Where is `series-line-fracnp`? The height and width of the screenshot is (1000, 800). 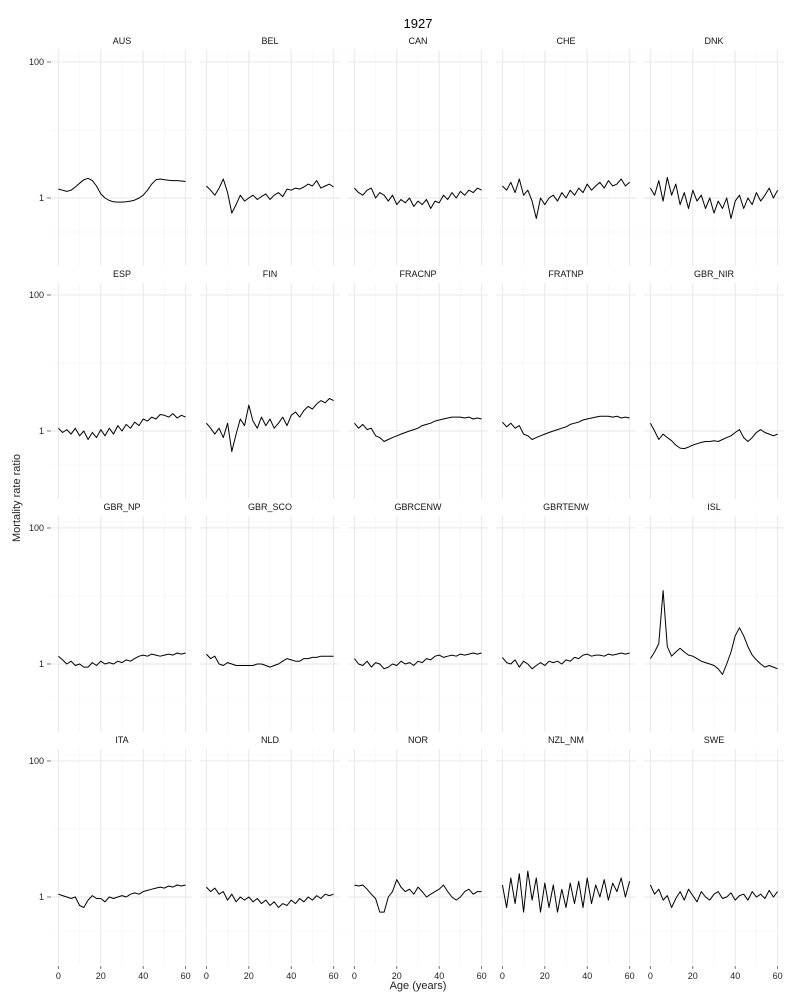 series-line-fracnp is located at coordinates (418, 429).